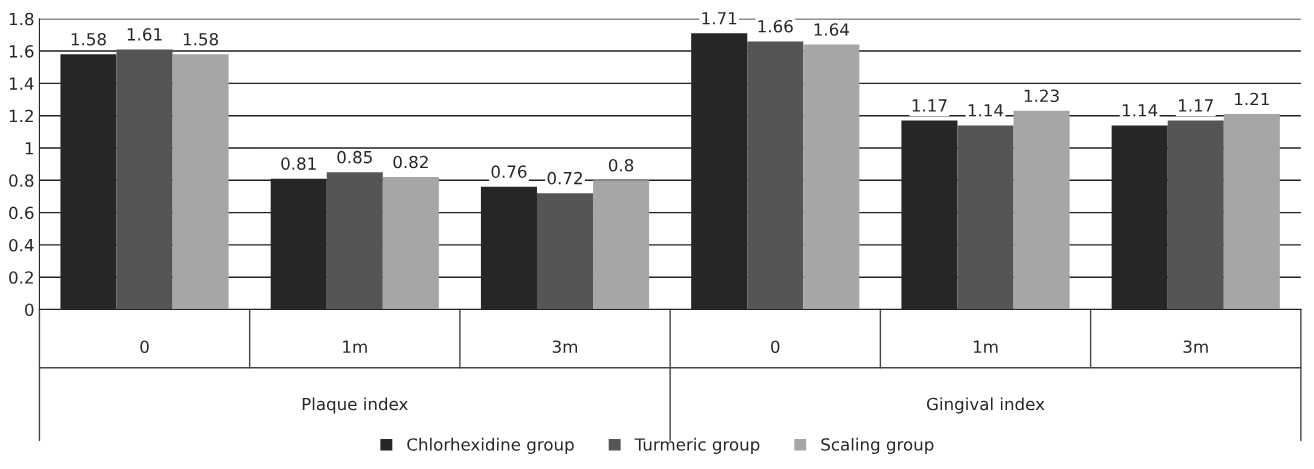 Image resolution: width=1314 pixels, height=469 pixels. What do you see at coordinates (21, 245) in the screenshot?
I see `y-tick-label: 0.4` at bounding box center [21, 245].